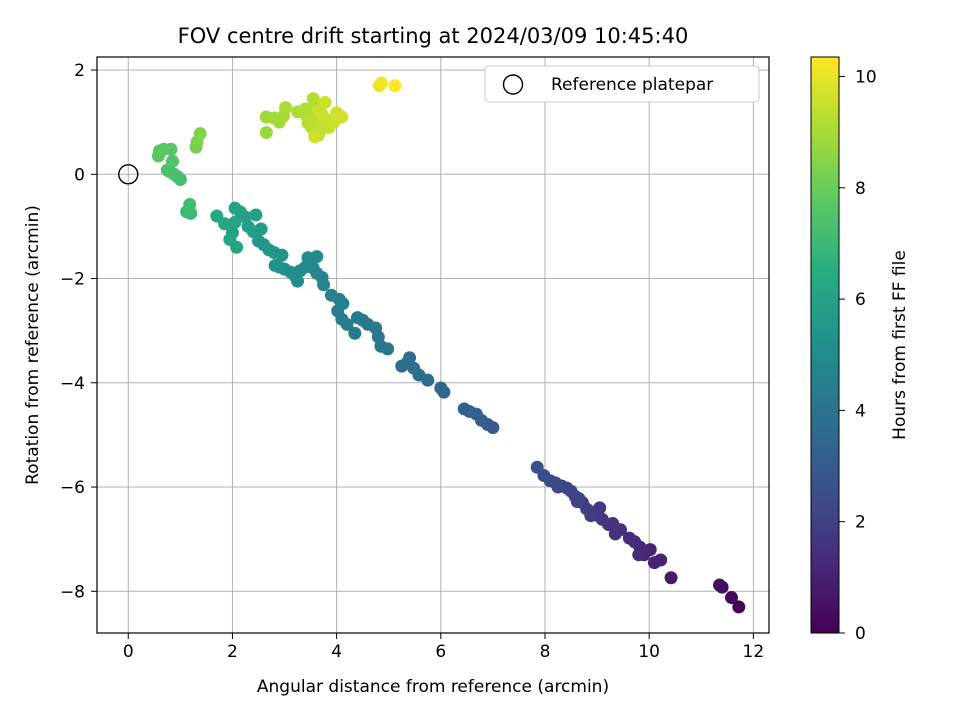 This screenshot has height=720, width=960. Describe the element at coordinates (513, 84) in the screenshot. I see `legend-marker` at that location.